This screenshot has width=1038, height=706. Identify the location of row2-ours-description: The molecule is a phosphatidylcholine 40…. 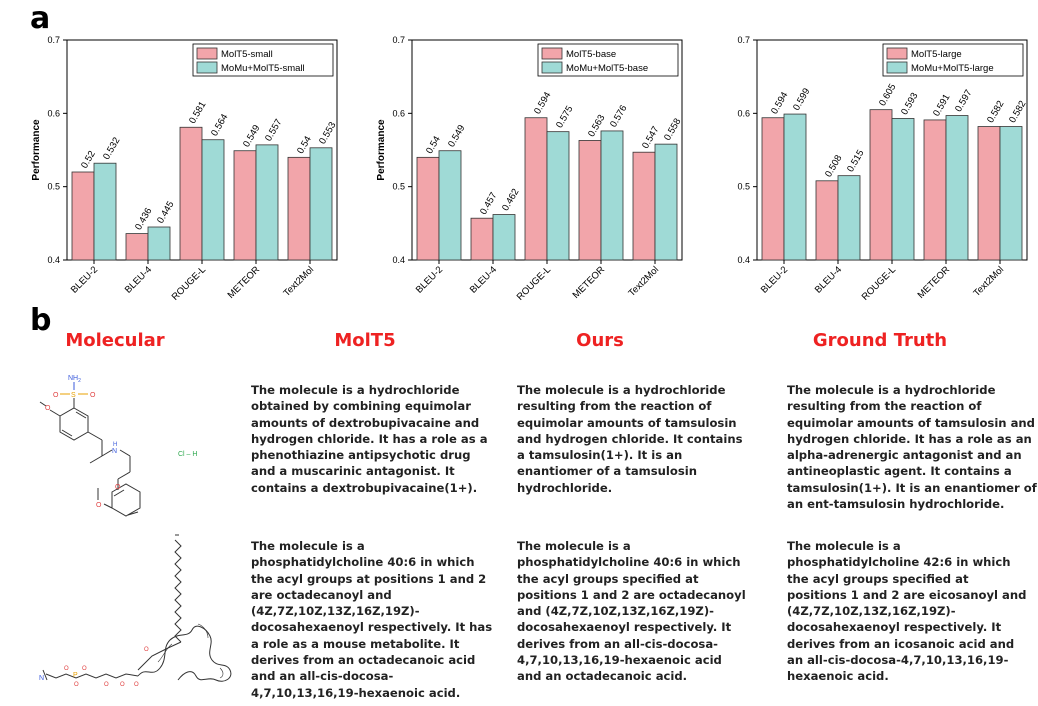
(631, 611).